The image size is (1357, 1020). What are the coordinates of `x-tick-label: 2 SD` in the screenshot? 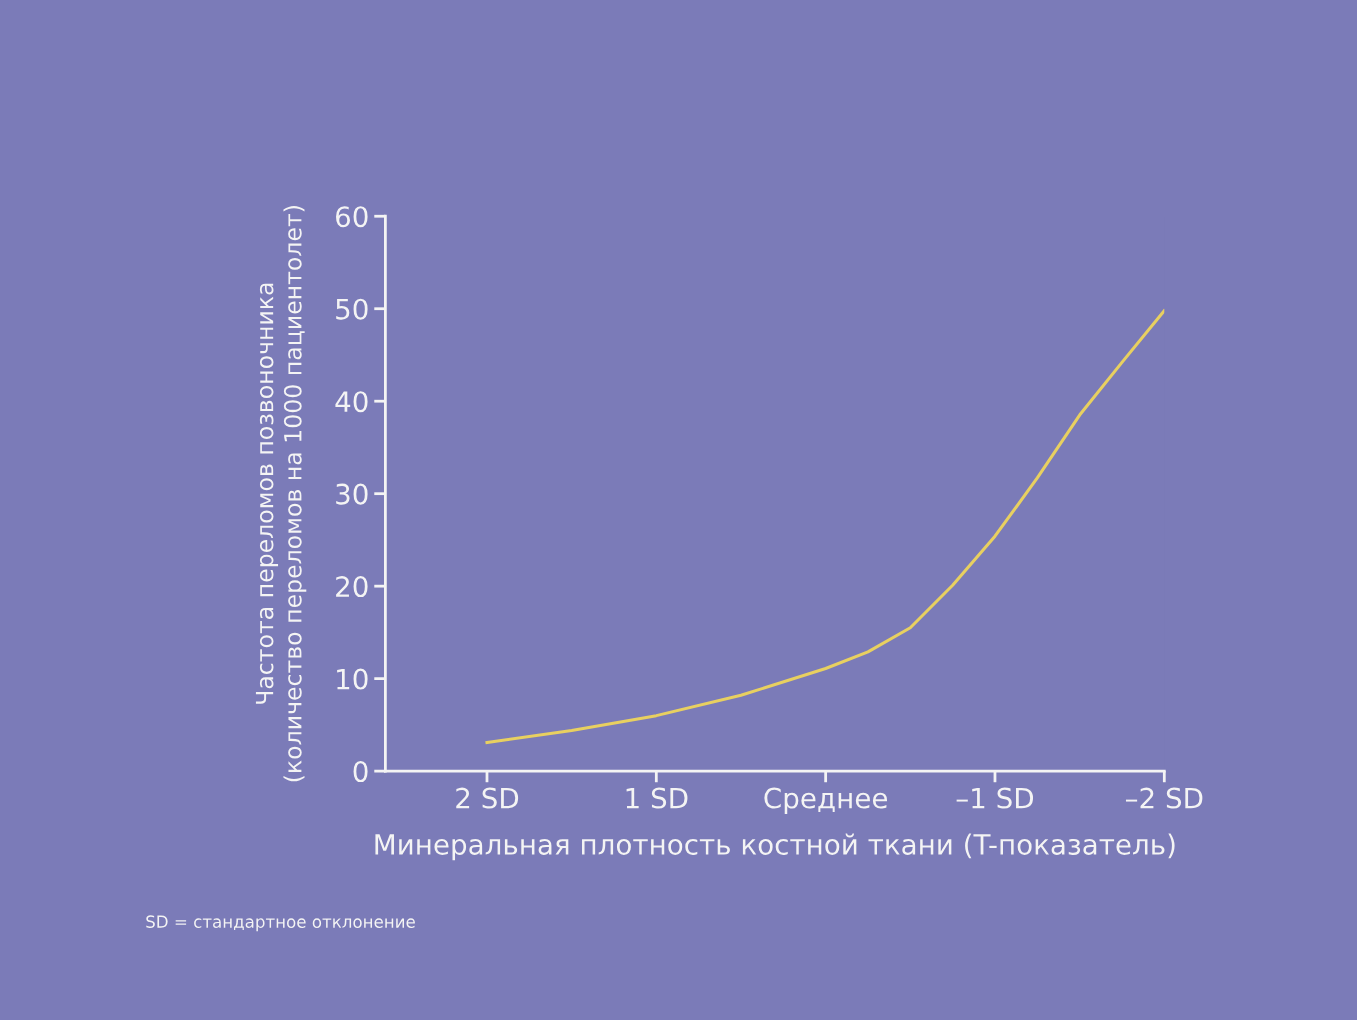 It's located at (487, 798).